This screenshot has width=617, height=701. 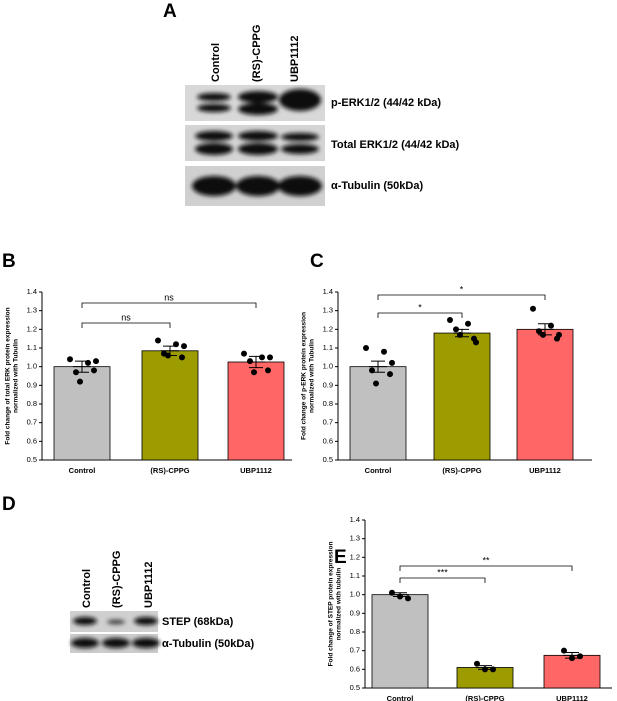 What do you see at coordinates (255, 143) in the screenshot?
I see `blot-strip` at bounding box center [255, 143].